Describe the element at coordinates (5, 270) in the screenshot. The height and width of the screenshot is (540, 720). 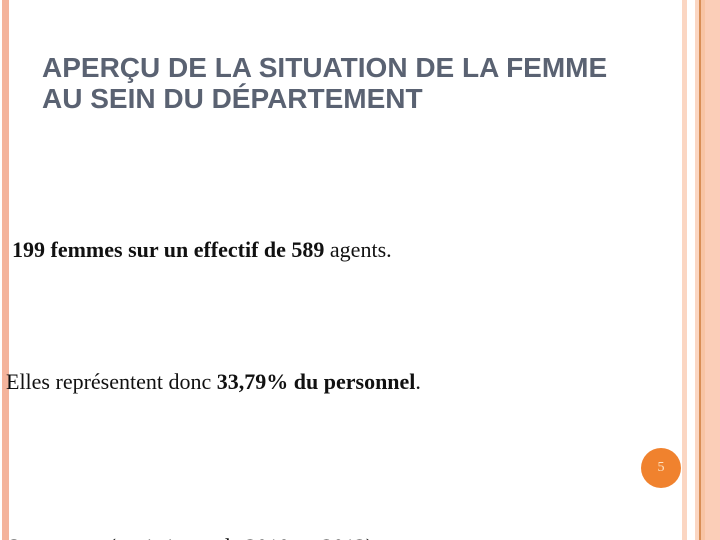
I see `left-accent-stripe` at that location.